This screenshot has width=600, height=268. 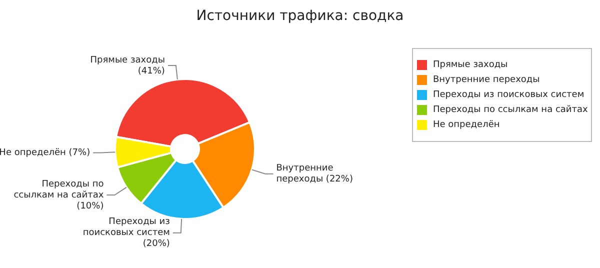 I want to click on slice-label: Переходы по ссылкам на сайтах, so click(x=59, y=189).